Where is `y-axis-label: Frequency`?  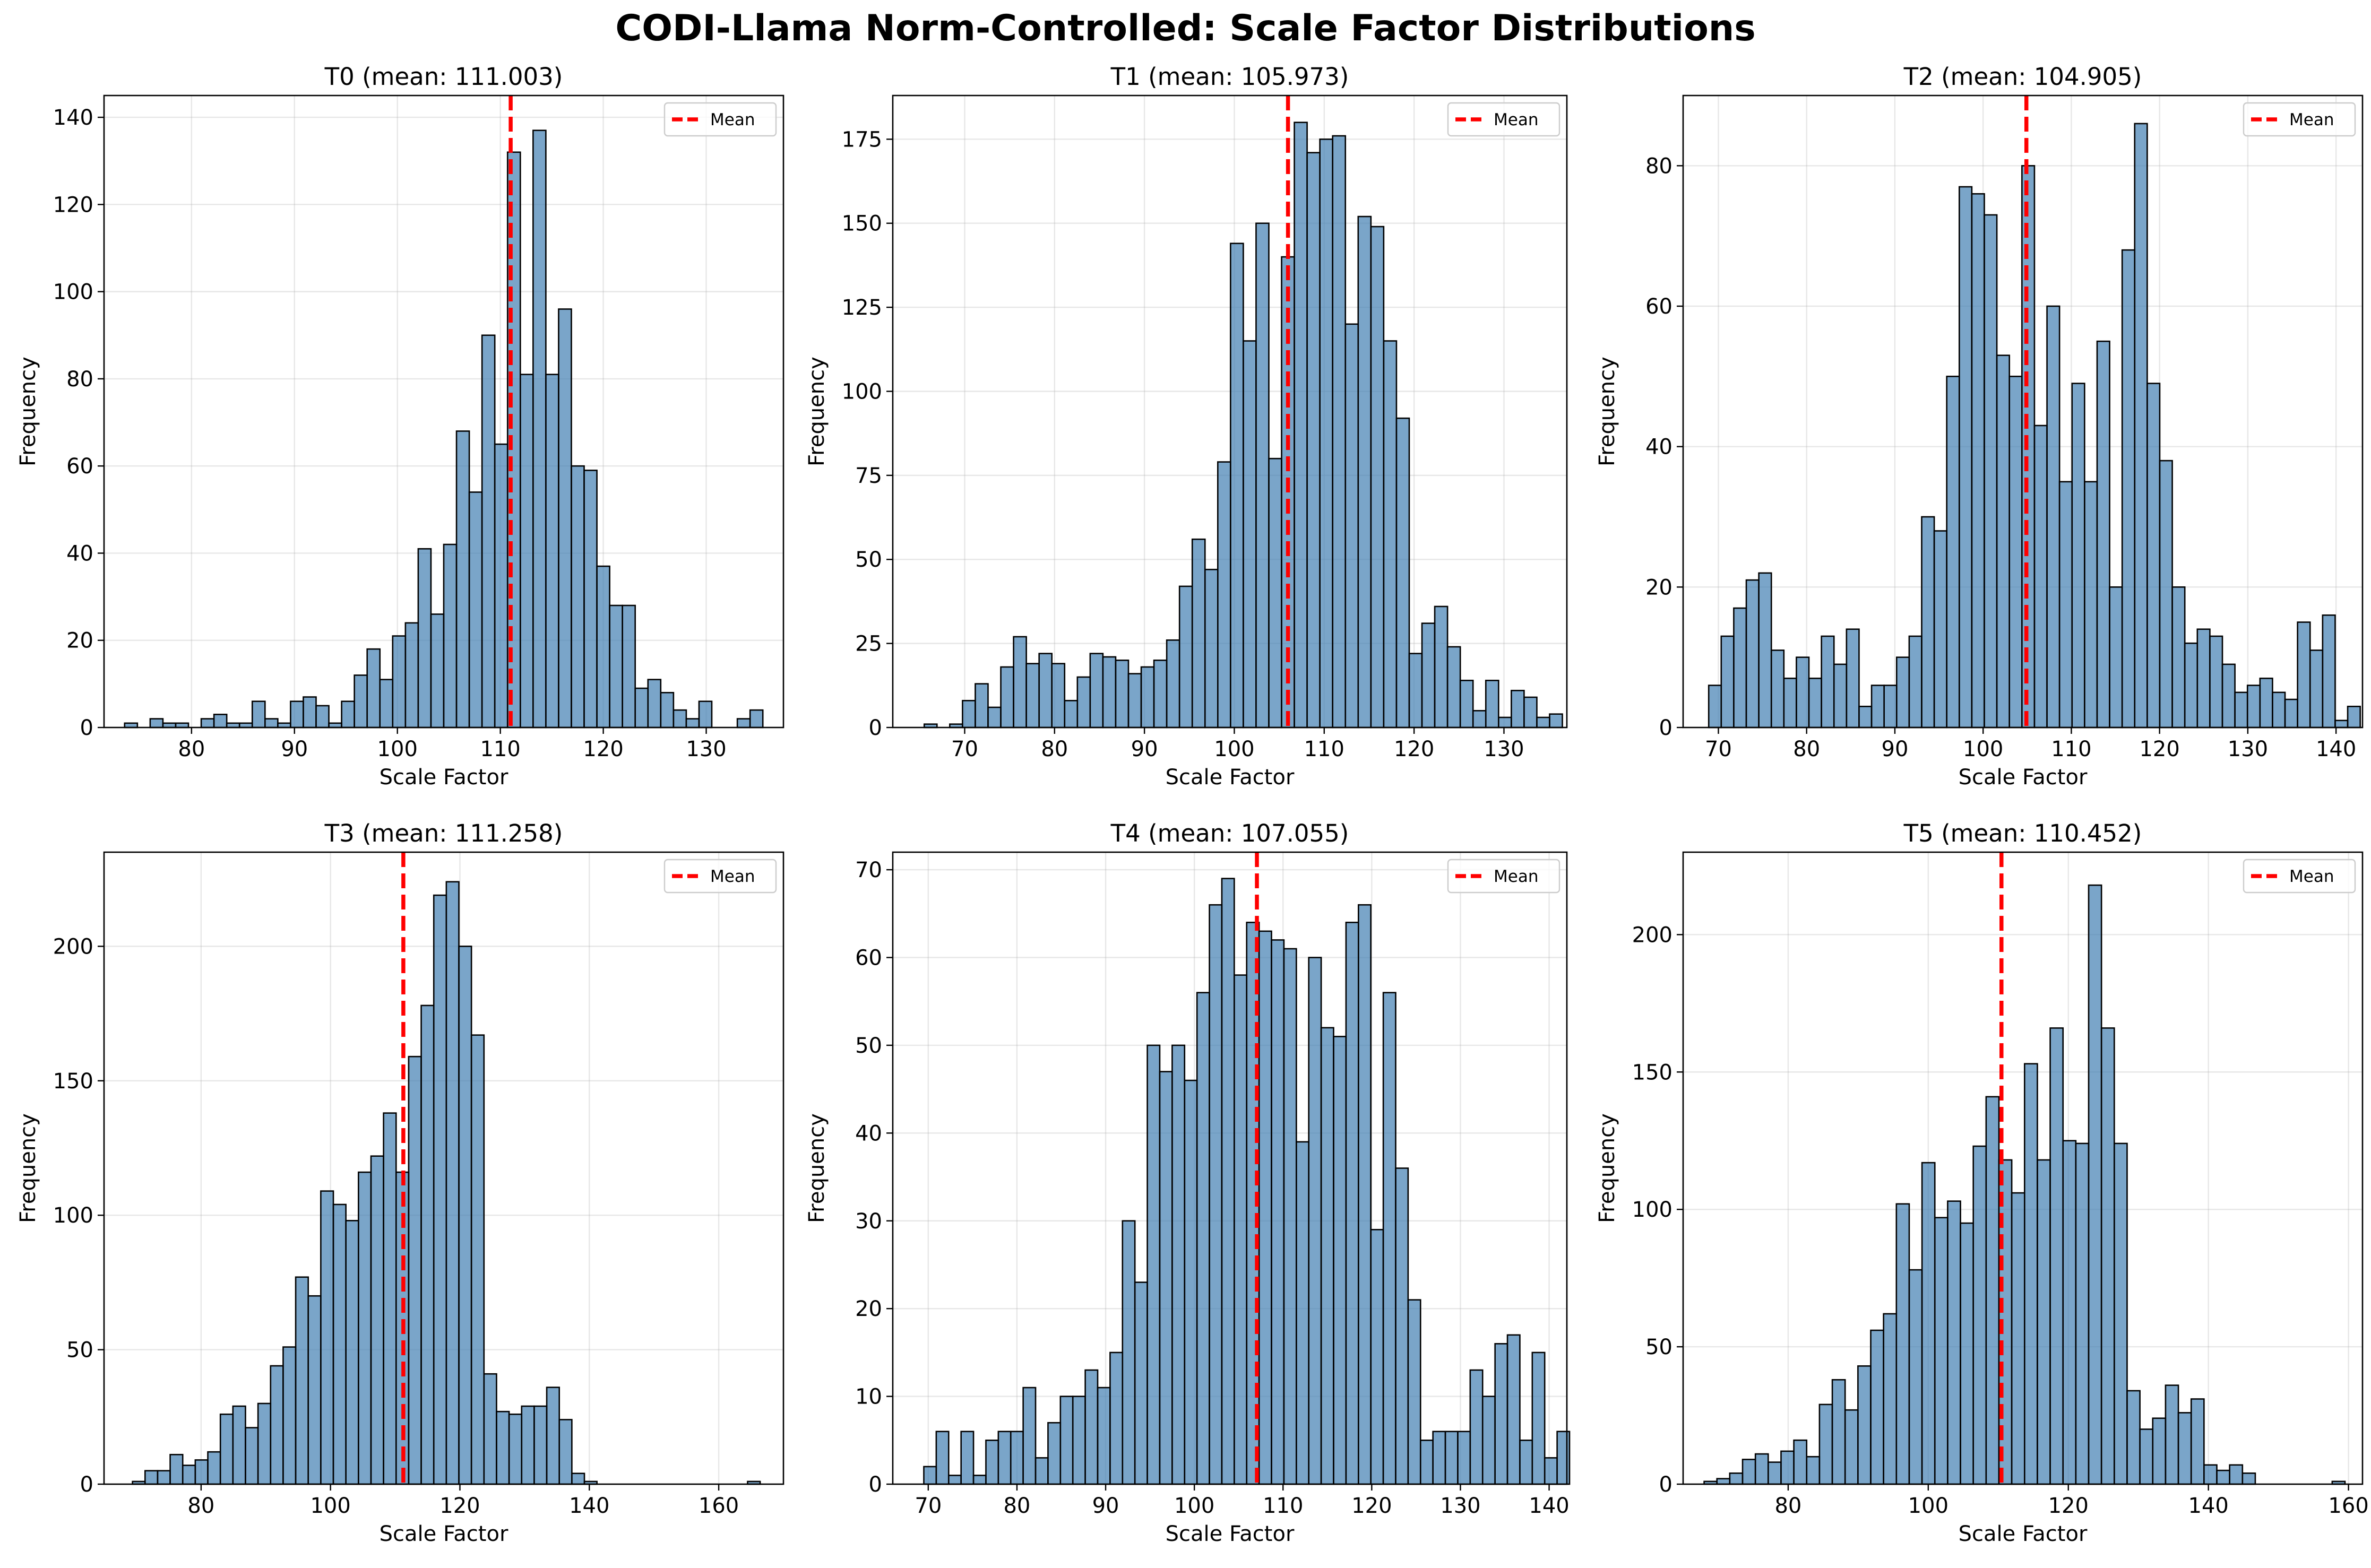
y-axis-label: Frequency is located at coordinates (817, 1168).